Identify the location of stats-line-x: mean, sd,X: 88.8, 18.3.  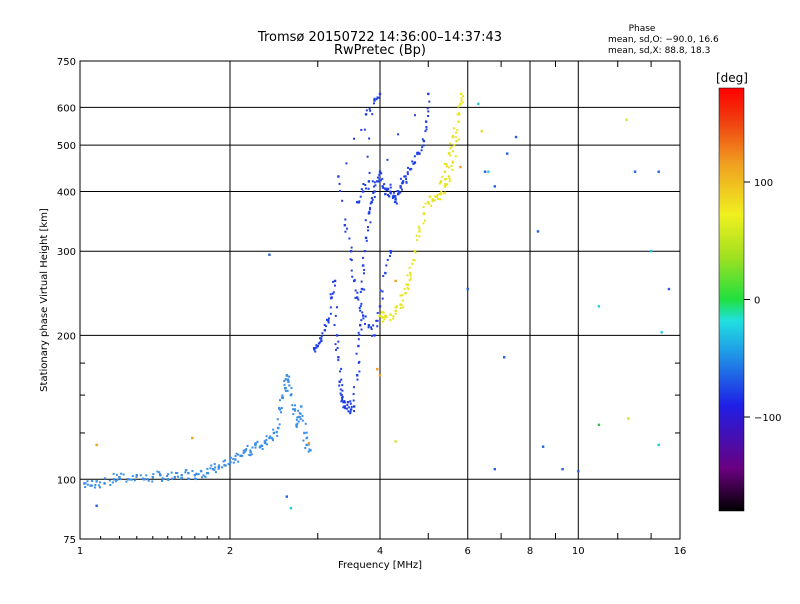
(659, 51).